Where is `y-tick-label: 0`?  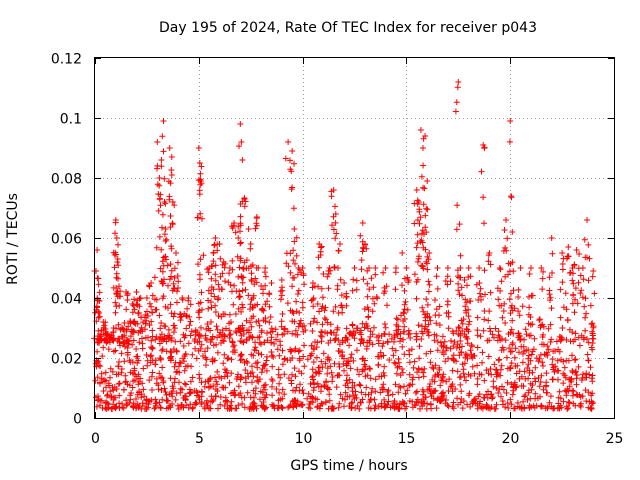
y-tick-label: 0 is located at coordinates (77, 420).